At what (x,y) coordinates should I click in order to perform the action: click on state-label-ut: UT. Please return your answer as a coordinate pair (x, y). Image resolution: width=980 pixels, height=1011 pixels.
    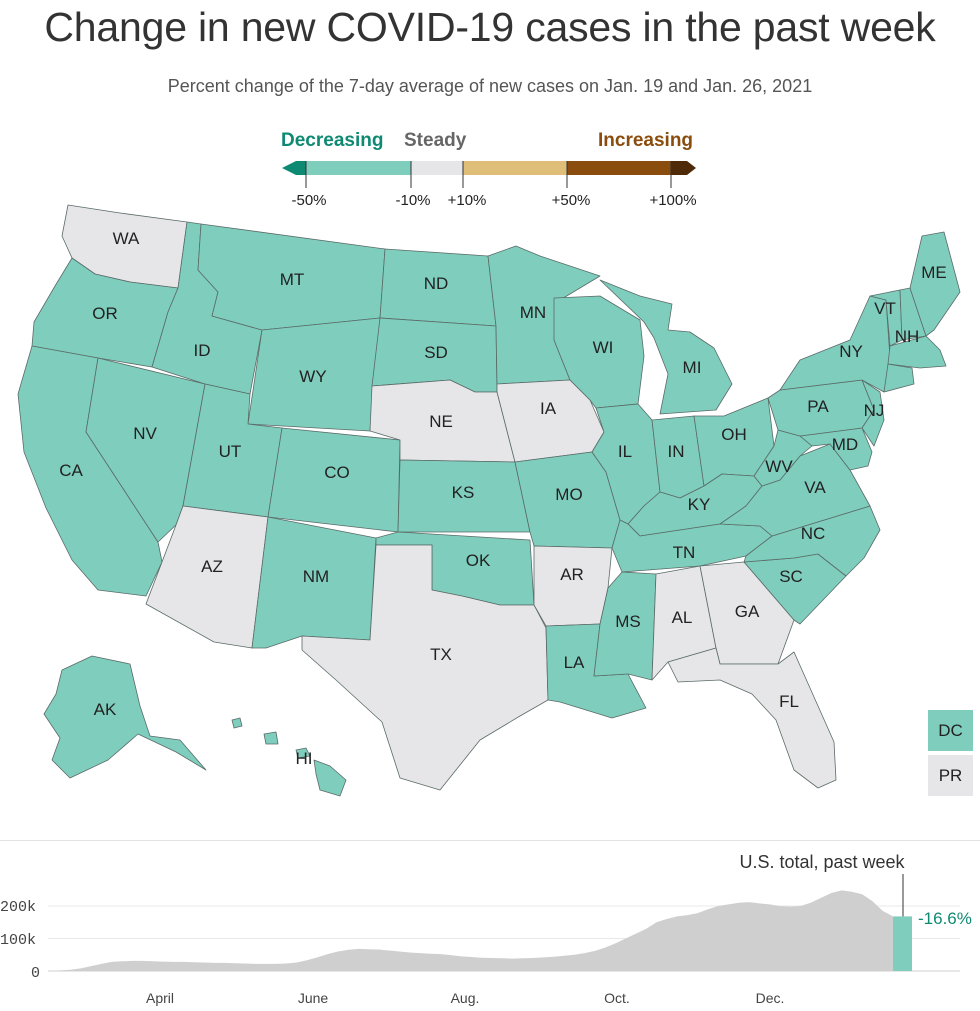
    Looking at the image, I should click on (230, 451).